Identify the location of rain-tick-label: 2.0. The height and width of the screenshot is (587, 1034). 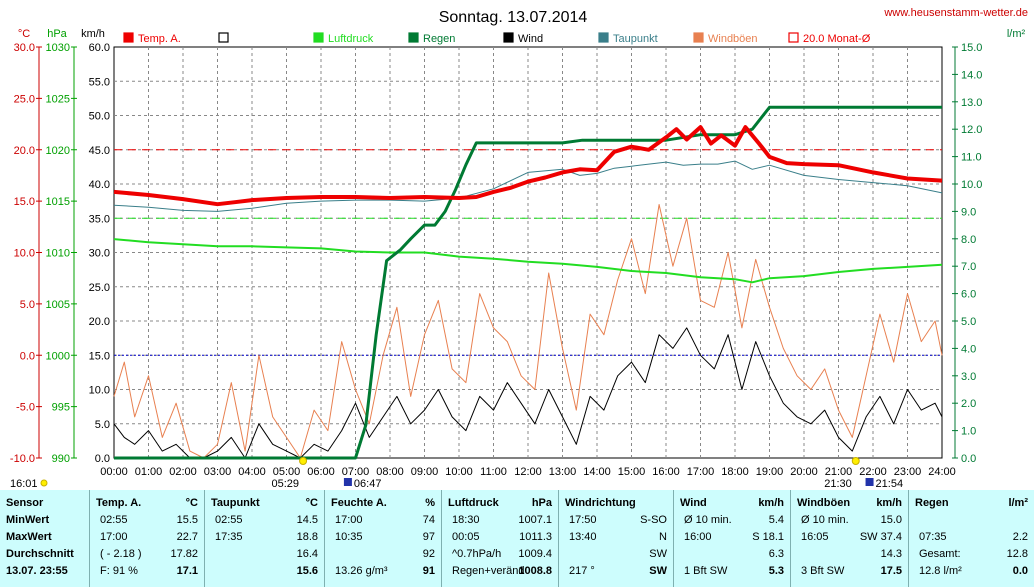
(968, 404).